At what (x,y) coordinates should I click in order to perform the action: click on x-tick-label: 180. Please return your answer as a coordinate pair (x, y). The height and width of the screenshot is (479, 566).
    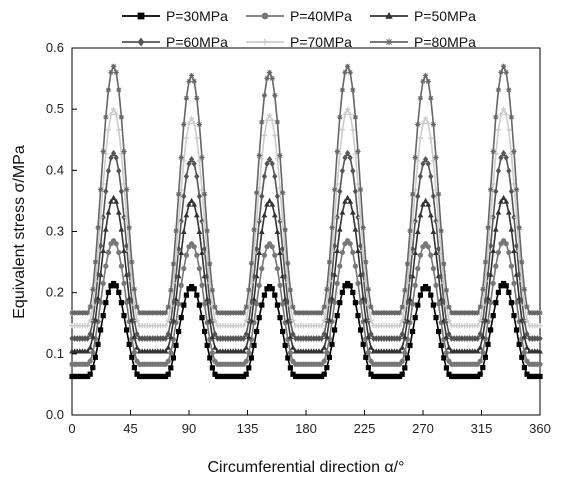
    Looking at the image, I should click on (306, 428).